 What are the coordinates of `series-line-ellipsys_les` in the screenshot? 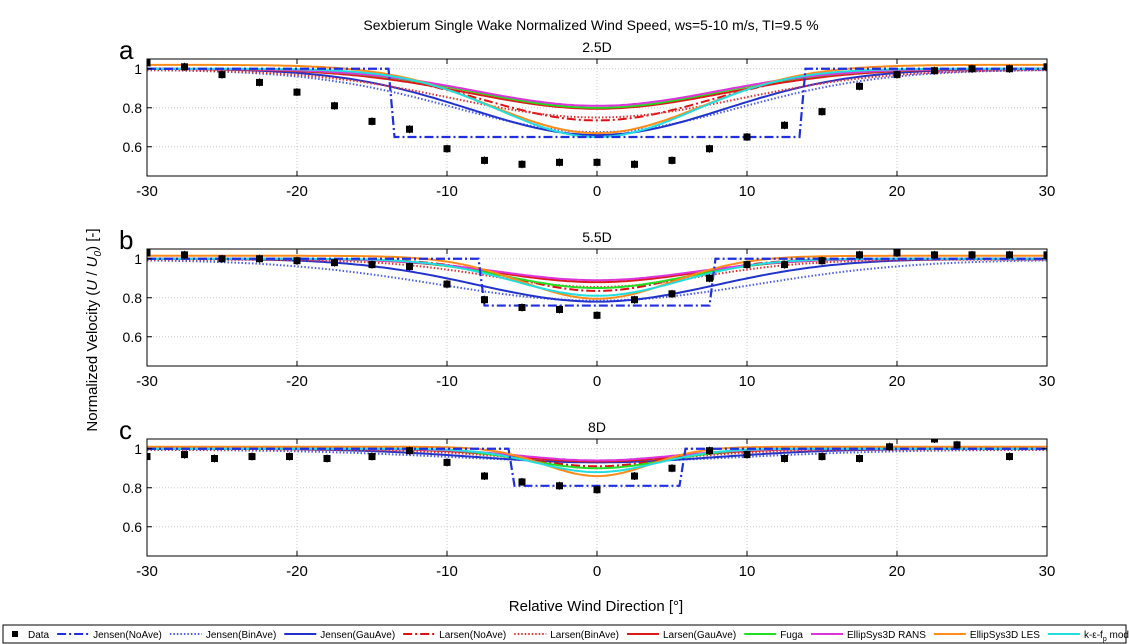 It's located at (597, 461).